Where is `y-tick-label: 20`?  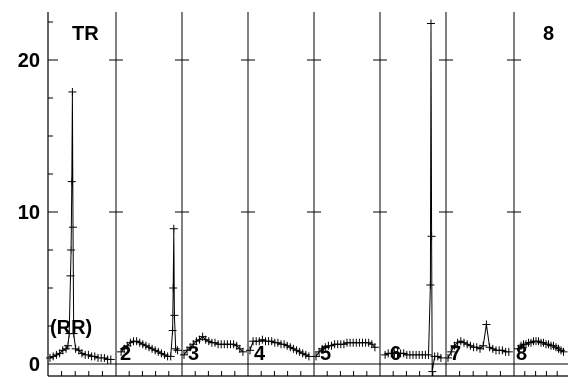
y-tick-label: 20 is located at coordinates (29, 61).